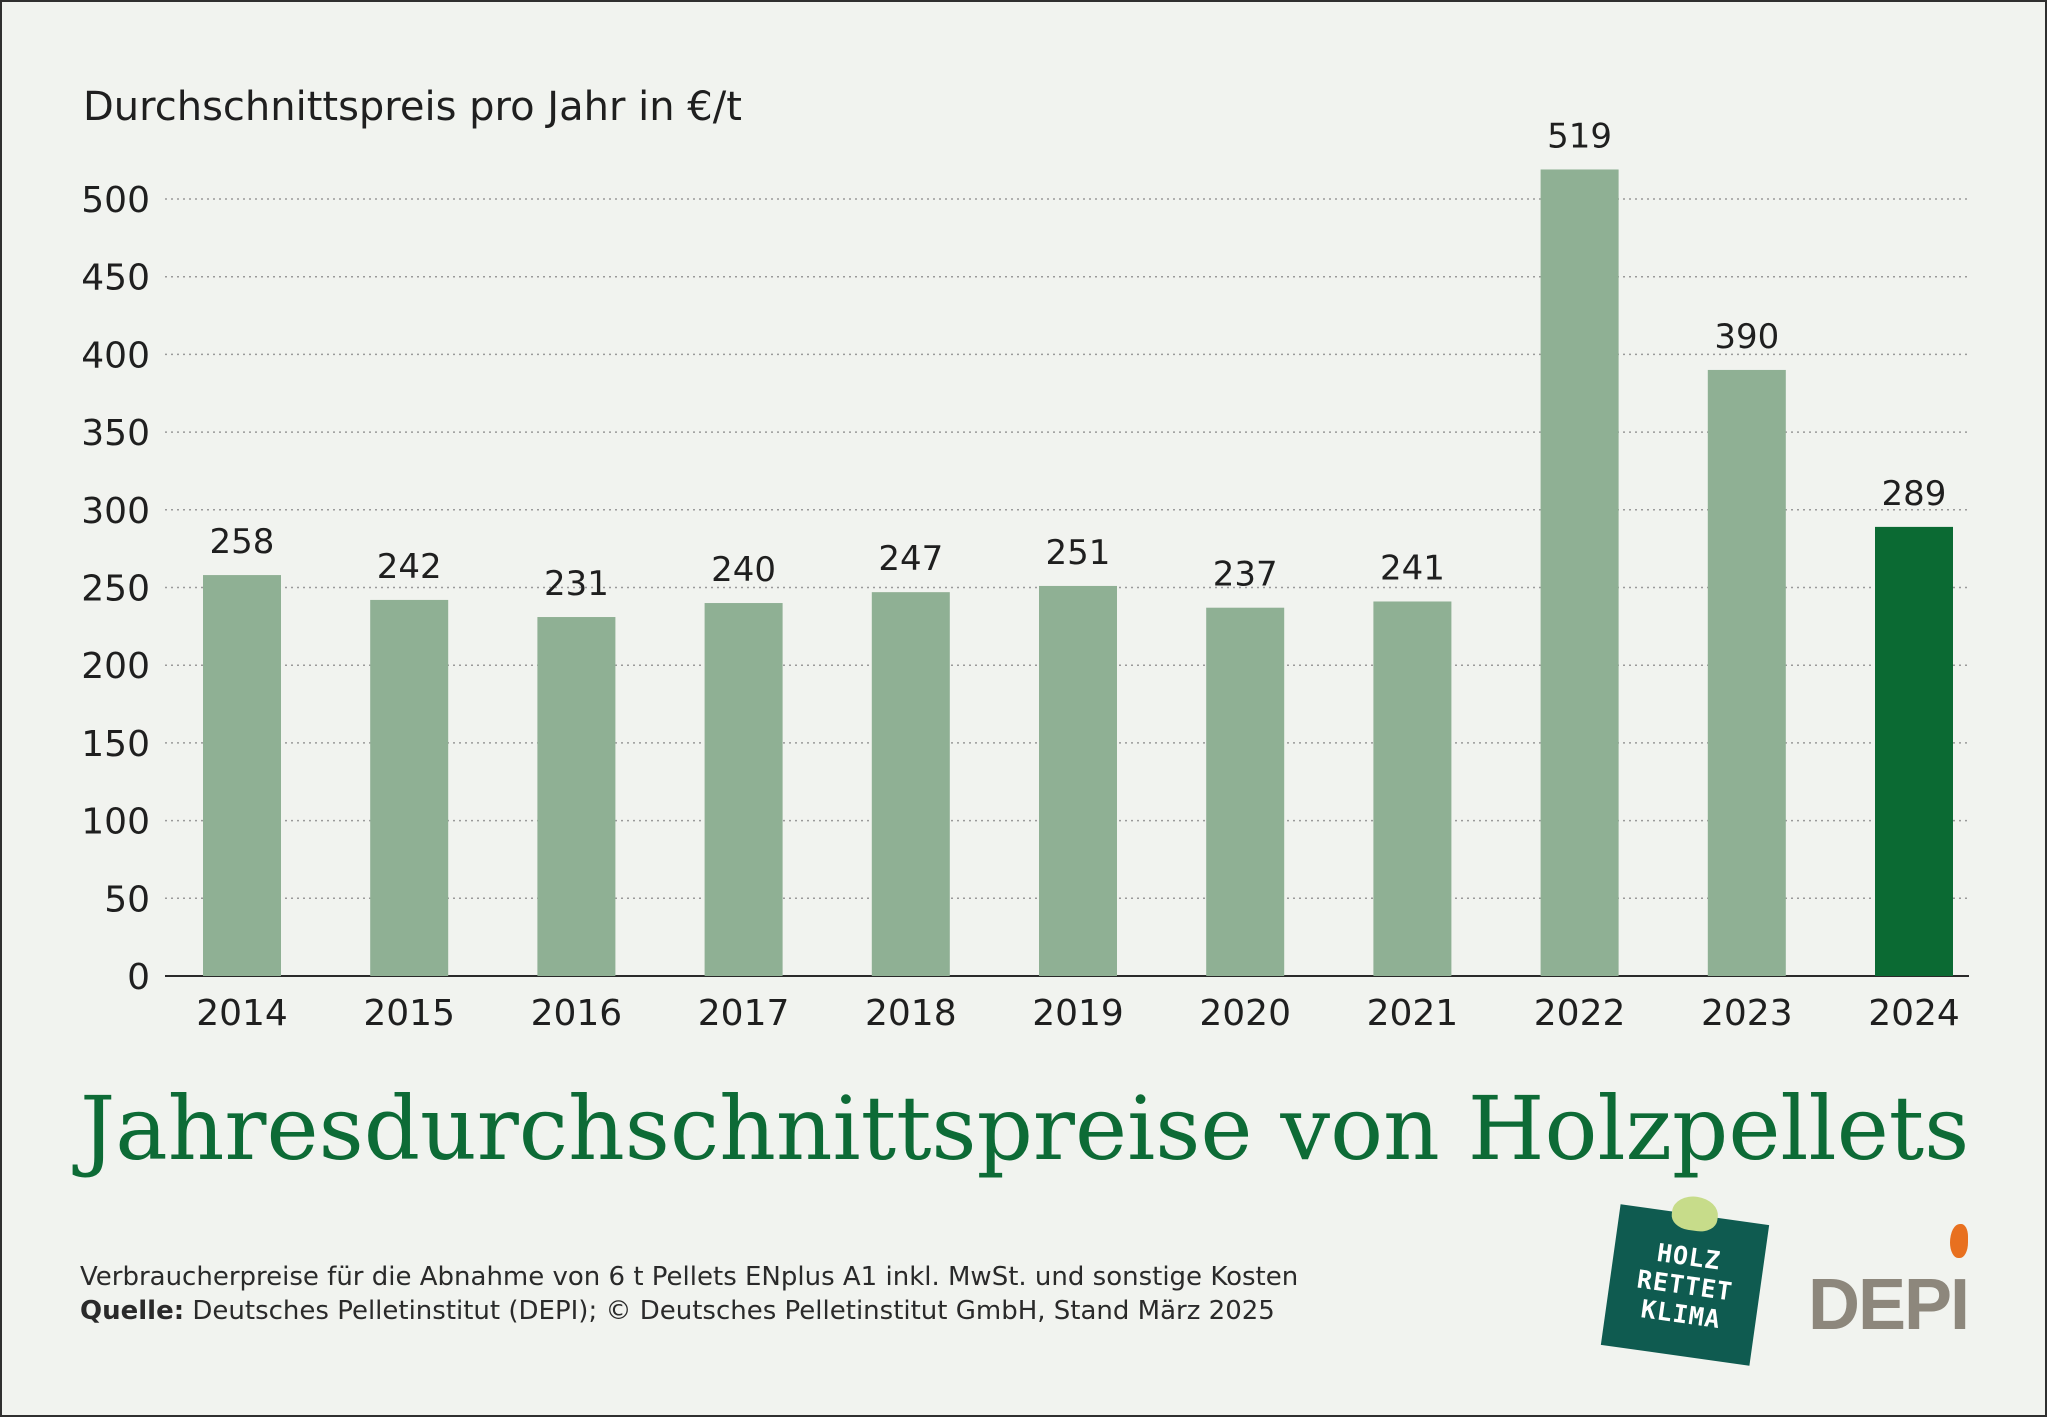 The image size is (2047, 1417). What do you see at coordinates (138, 977) in the screenshot?
I see `y-tick-label: 0` at bounding box center [138, 977].